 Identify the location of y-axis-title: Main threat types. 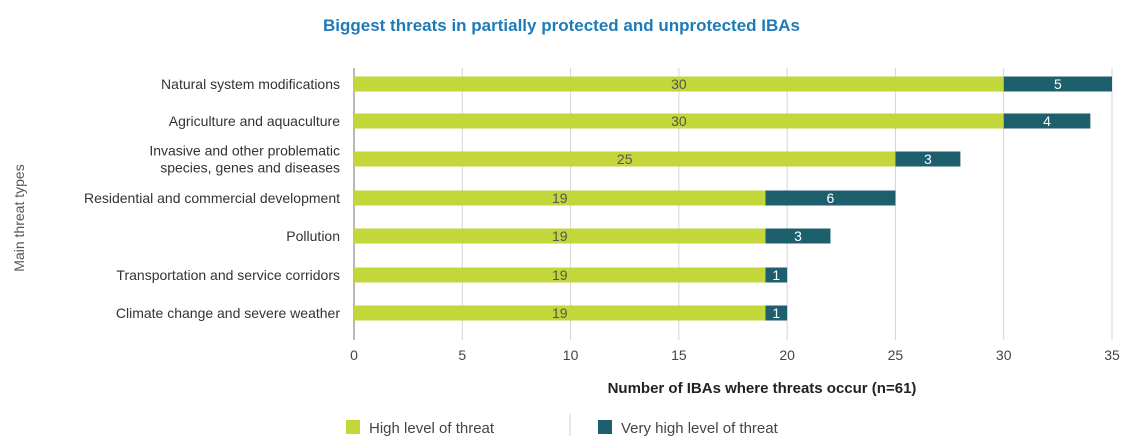
(19, 217).